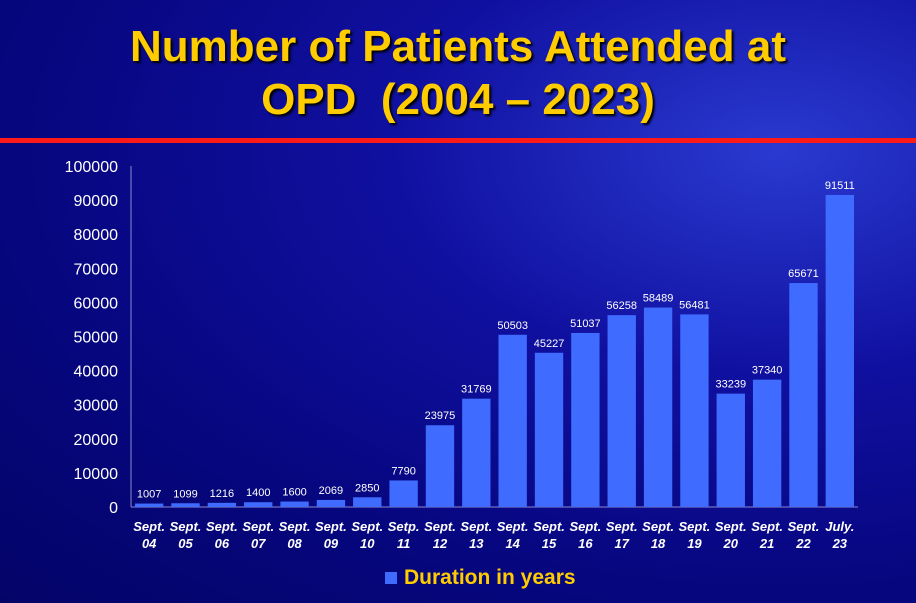 The width and height of the screenshot is (916, 603). Describe the element at coordinates (476, 390) in the screenshot. I see `data-label: 31769` at that location.